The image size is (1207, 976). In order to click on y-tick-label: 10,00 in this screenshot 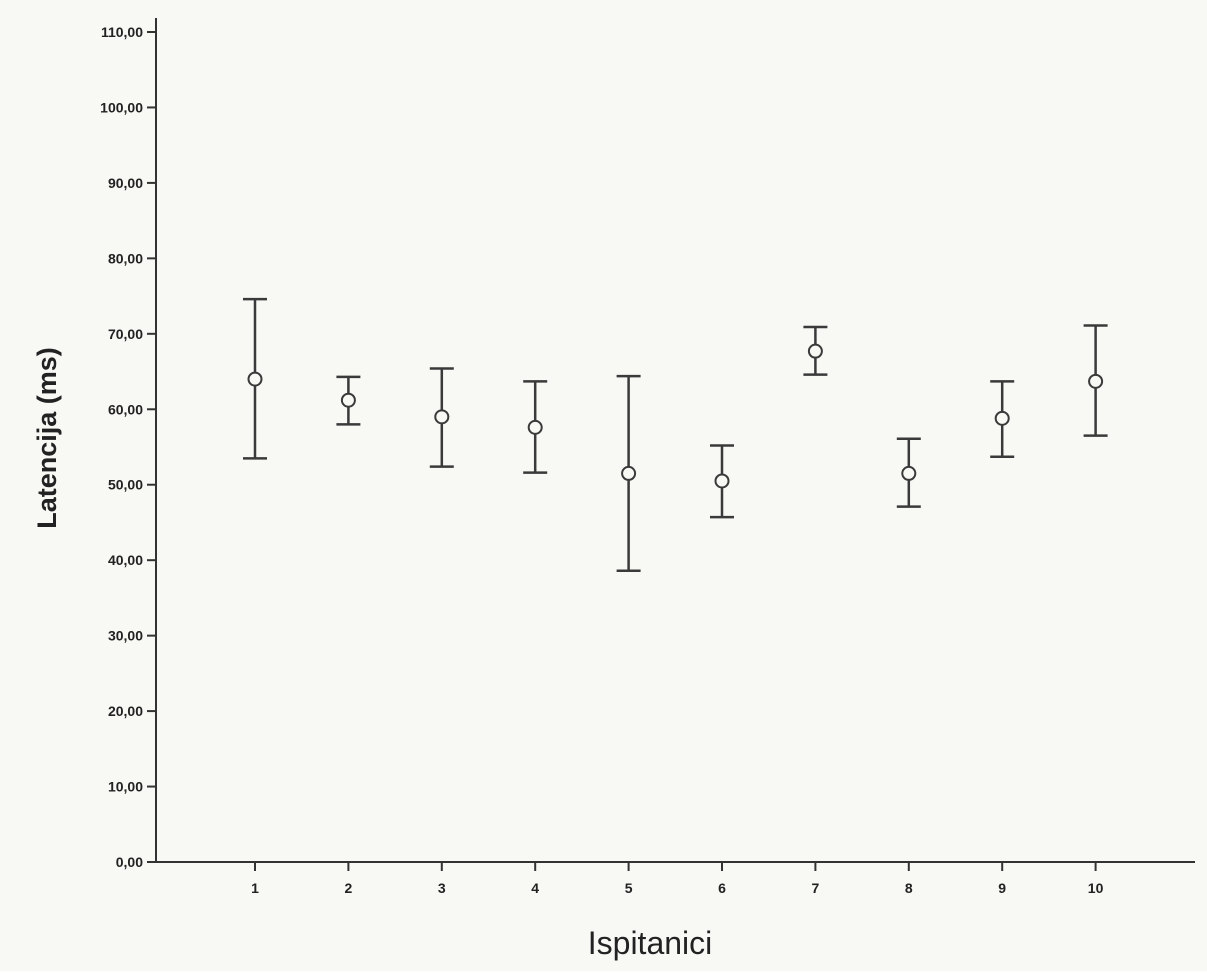, I will do `click(125, 787)`.